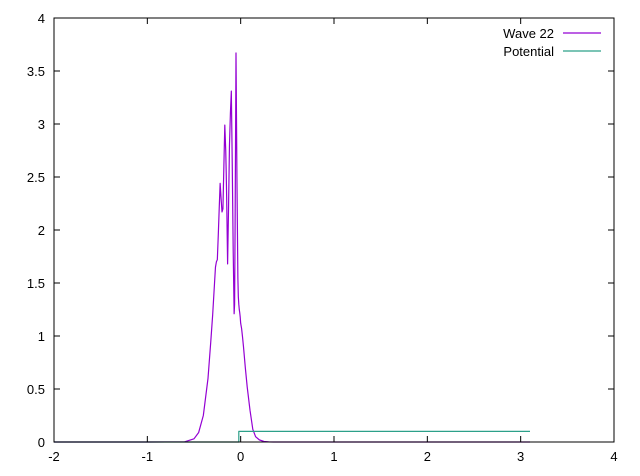  What do you see at coordinates (240, 456) in the screenshot?
I see `x-tick-label: 0` at bounding box center [240, 456].